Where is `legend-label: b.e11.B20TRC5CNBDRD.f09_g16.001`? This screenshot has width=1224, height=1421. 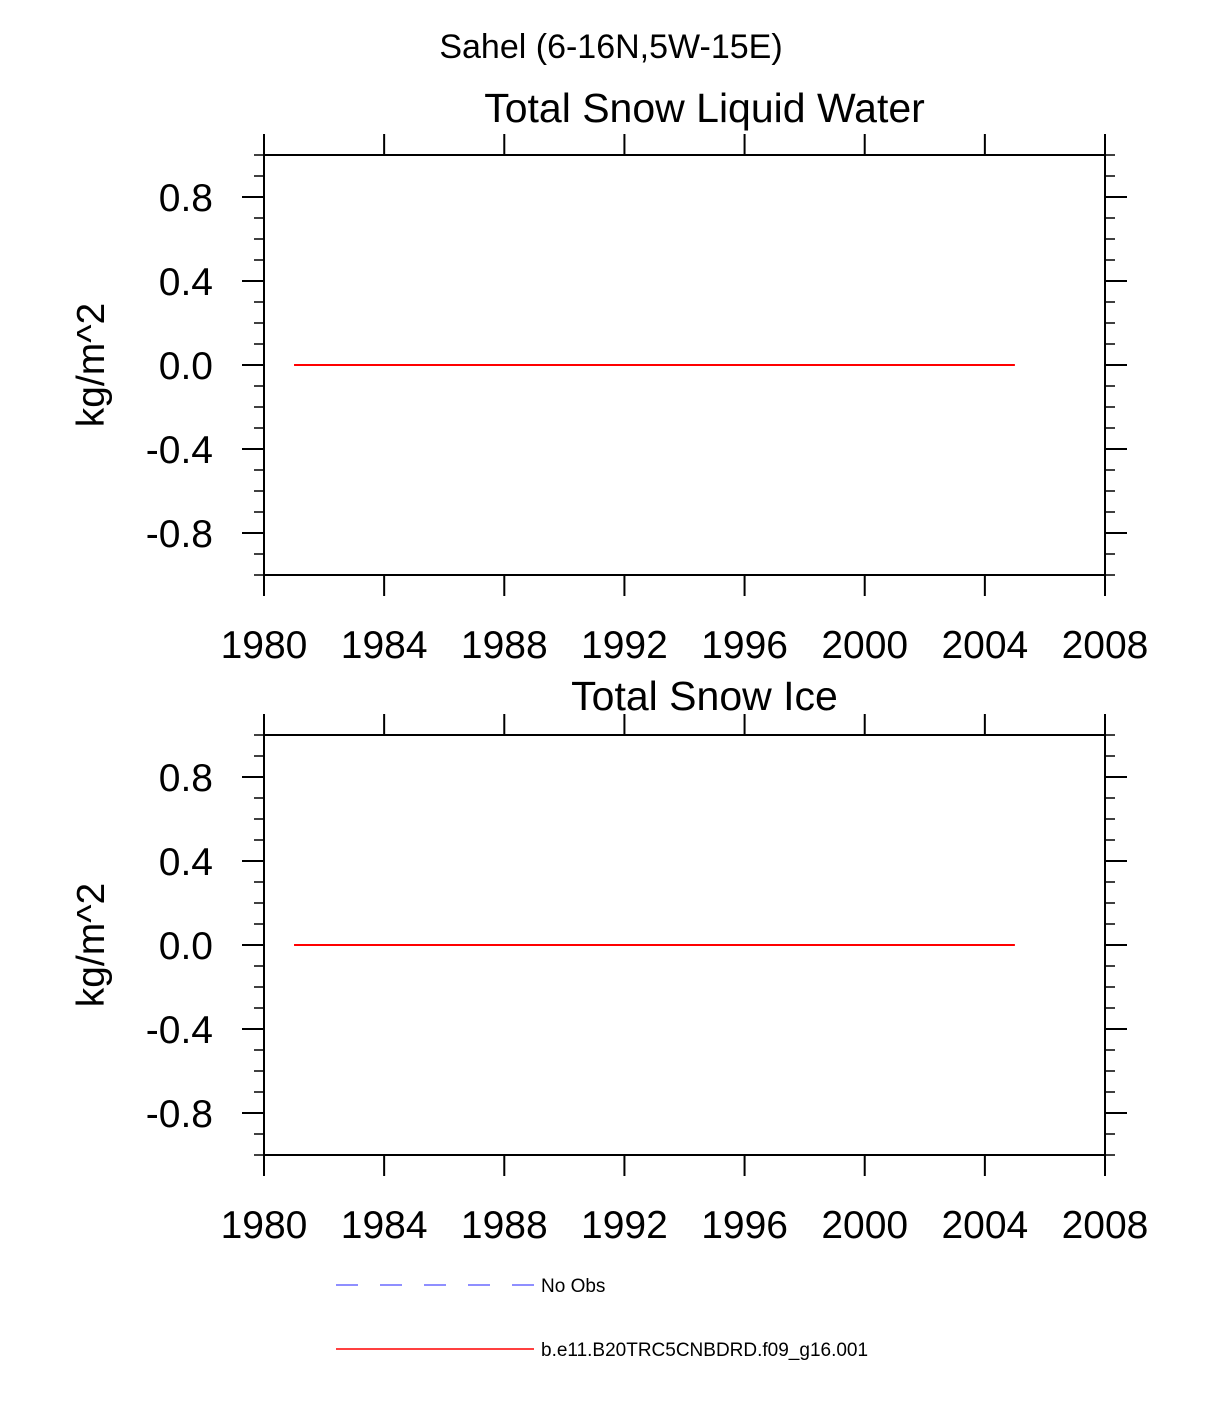
legend-label: b.e11.B20TRC5CNBDRD.f09_g16.001 is located at coordinates (704, 1350).